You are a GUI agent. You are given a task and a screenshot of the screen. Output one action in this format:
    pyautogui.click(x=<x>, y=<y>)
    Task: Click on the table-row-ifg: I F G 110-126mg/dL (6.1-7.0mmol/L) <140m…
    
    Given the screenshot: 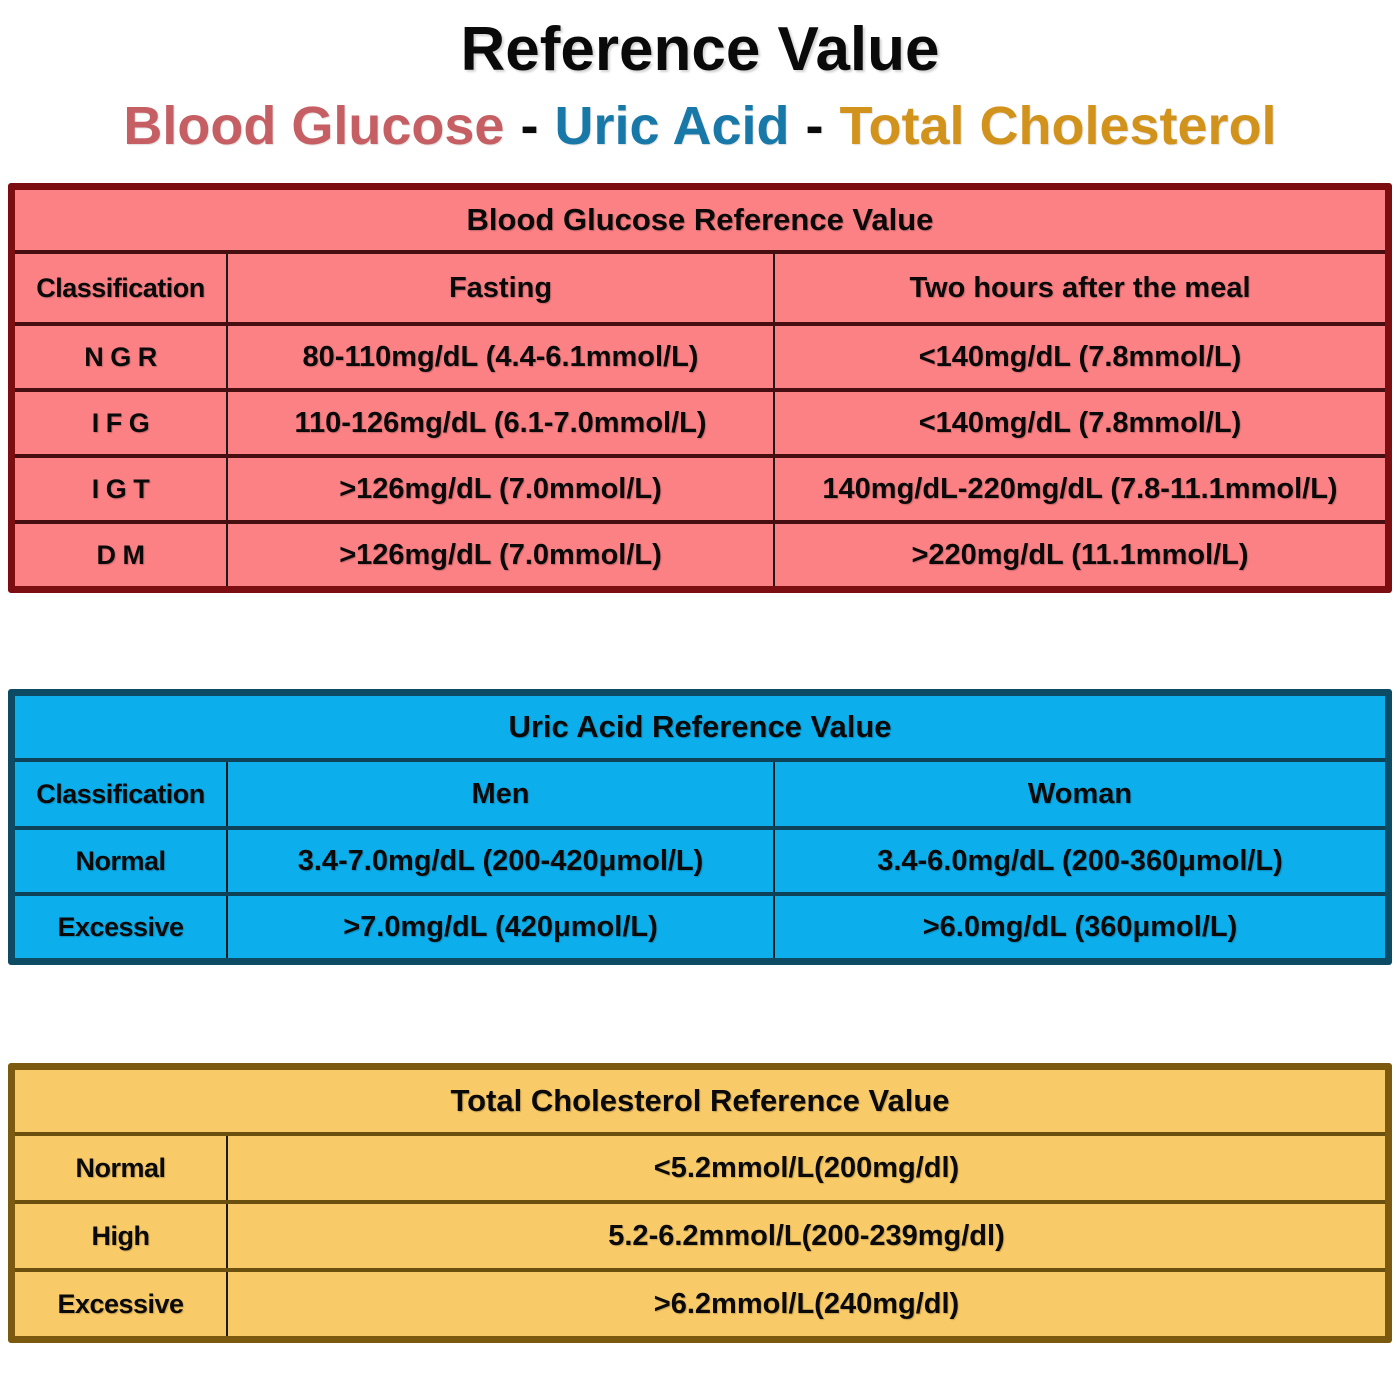 What is the action you would take?
    pyautogui.click(x=700, y=421)
    